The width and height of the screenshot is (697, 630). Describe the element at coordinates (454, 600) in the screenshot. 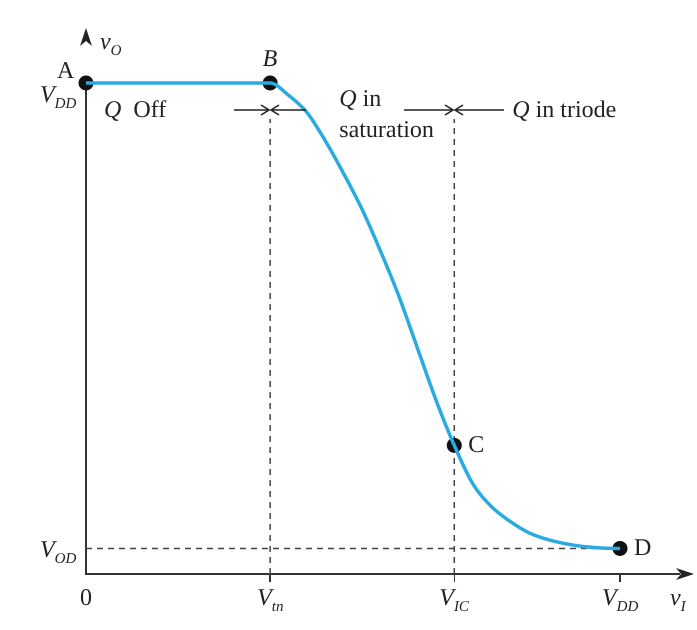

I see `x-tick-label: V$_{IC}$` at that location.